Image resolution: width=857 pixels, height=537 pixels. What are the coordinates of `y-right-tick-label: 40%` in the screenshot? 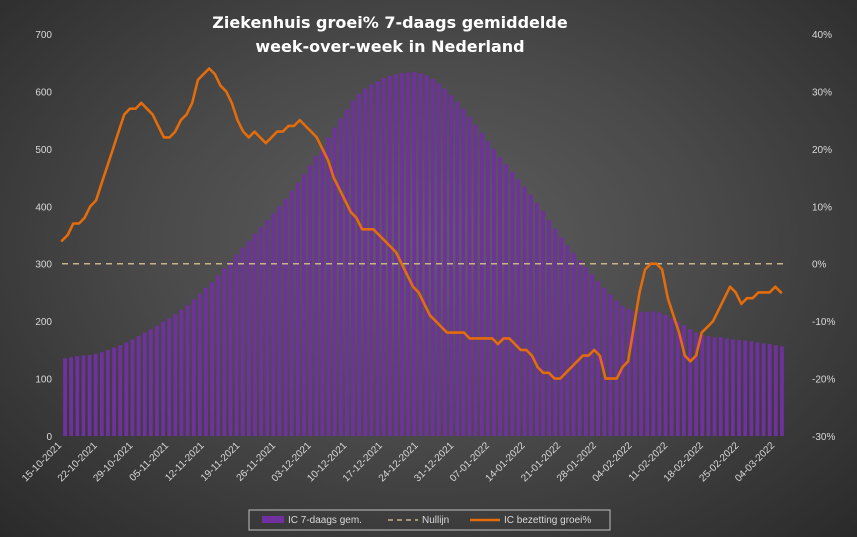 It's located at (822, 35).